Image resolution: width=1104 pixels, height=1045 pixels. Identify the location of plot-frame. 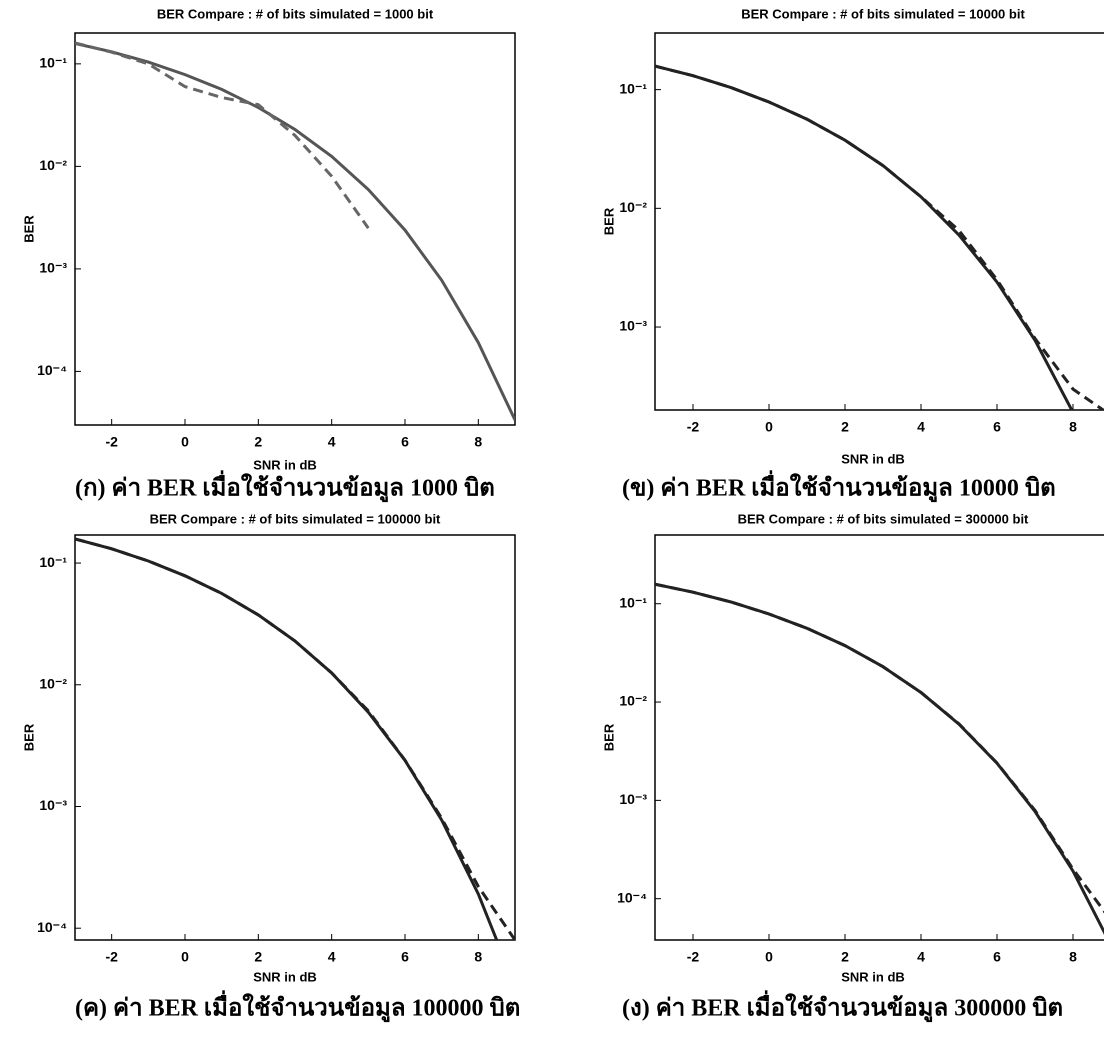
(879, 221).